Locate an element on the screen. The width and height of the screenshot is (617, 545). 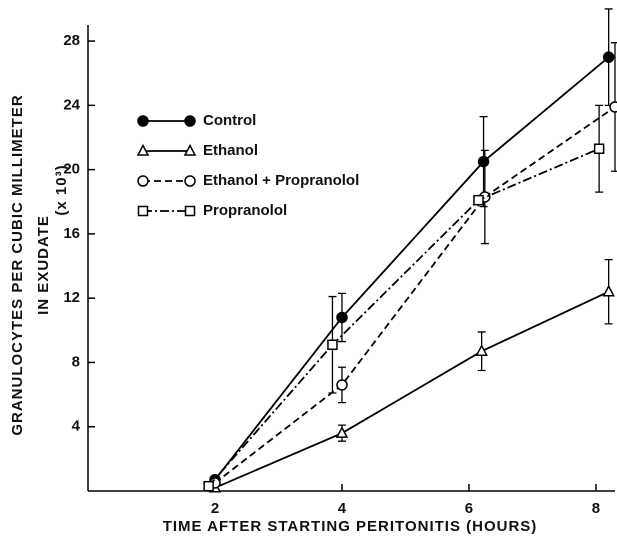
x-tick-label: 8 is located at coordinates (596, 508).